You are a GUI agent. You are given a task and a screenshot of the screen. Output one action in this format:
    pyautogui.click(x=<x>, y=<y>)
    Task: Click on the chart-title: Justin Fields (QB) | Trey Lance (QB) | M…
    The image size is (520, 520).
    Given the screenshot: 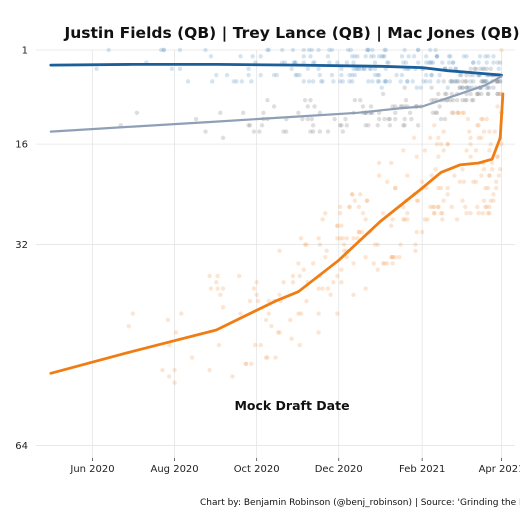 What is the action you would take?
    pyautogui.click(x=291, y=33)
    